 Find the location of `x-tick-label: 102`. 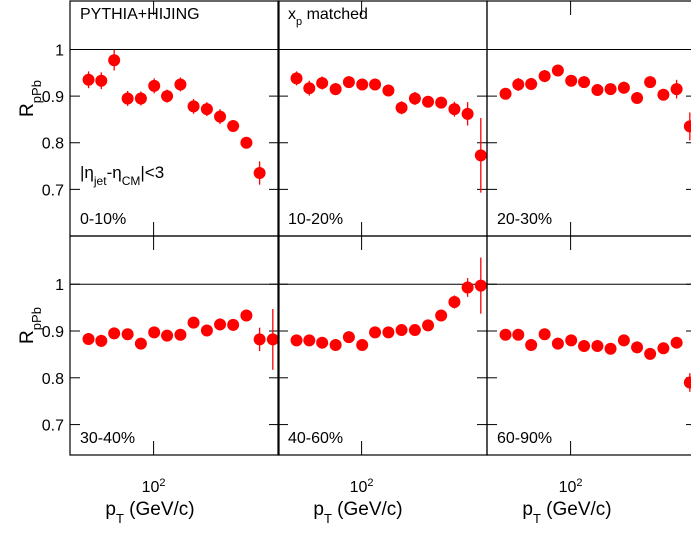

x-tick-label: 102 is located at coordinates (571, 486).